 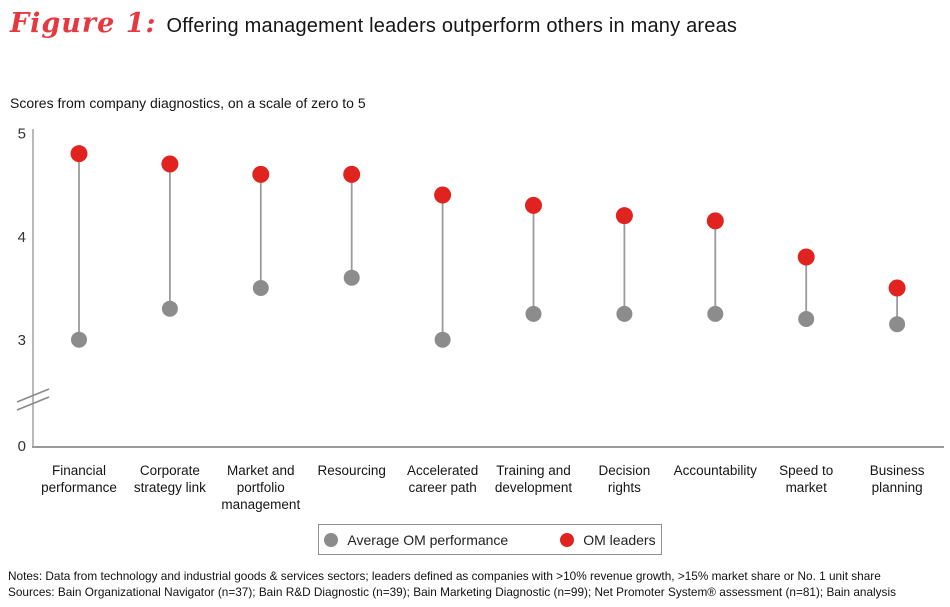 I want to click on legend-item-average: Average OM performance, so click(x=416, y=540).